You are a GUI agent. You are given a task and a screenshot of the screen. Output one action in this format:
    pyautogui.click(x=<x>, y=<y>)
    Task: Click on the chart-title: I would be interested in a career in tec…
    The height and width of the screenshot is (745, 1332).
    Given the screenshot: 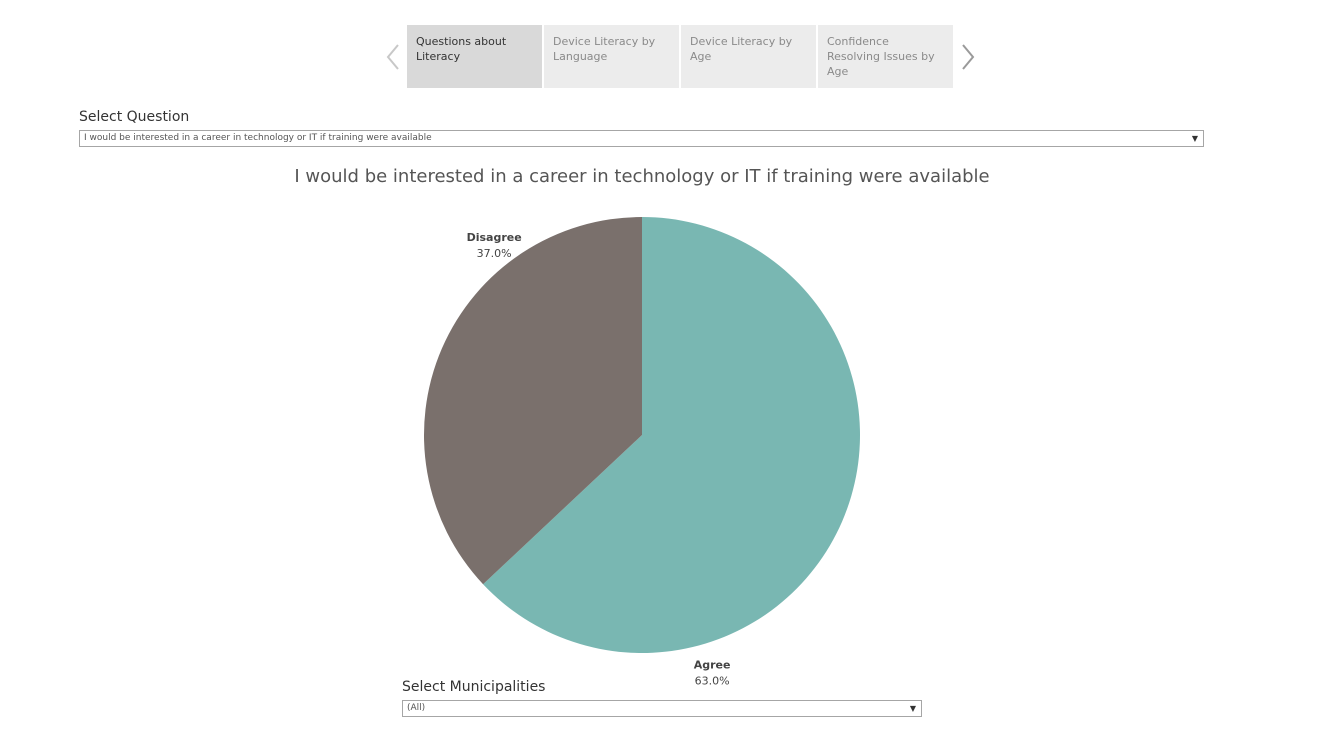 What is the action you would take?
    pyautogui.click(x=642, y=176)
    